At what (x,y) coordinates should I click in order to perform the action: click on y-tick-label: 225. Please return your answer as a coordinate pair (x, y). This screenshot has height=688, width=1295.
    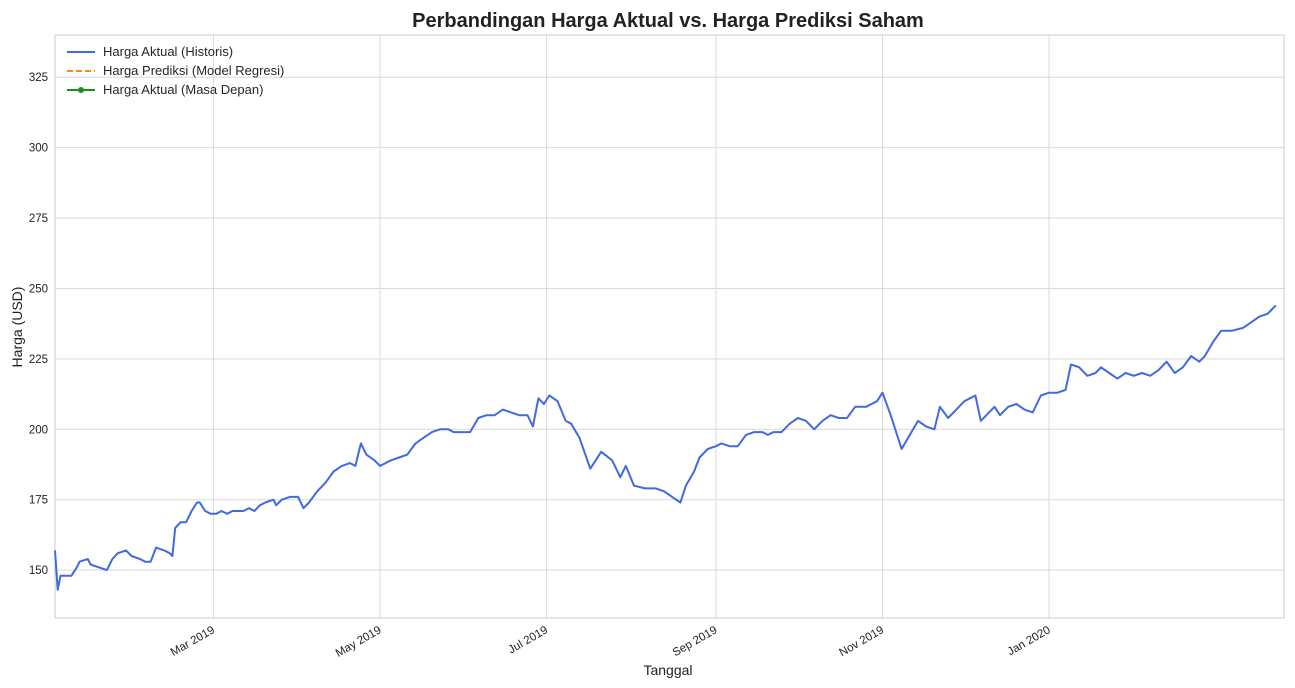
    Looking at the image, I should click on (38, 360).